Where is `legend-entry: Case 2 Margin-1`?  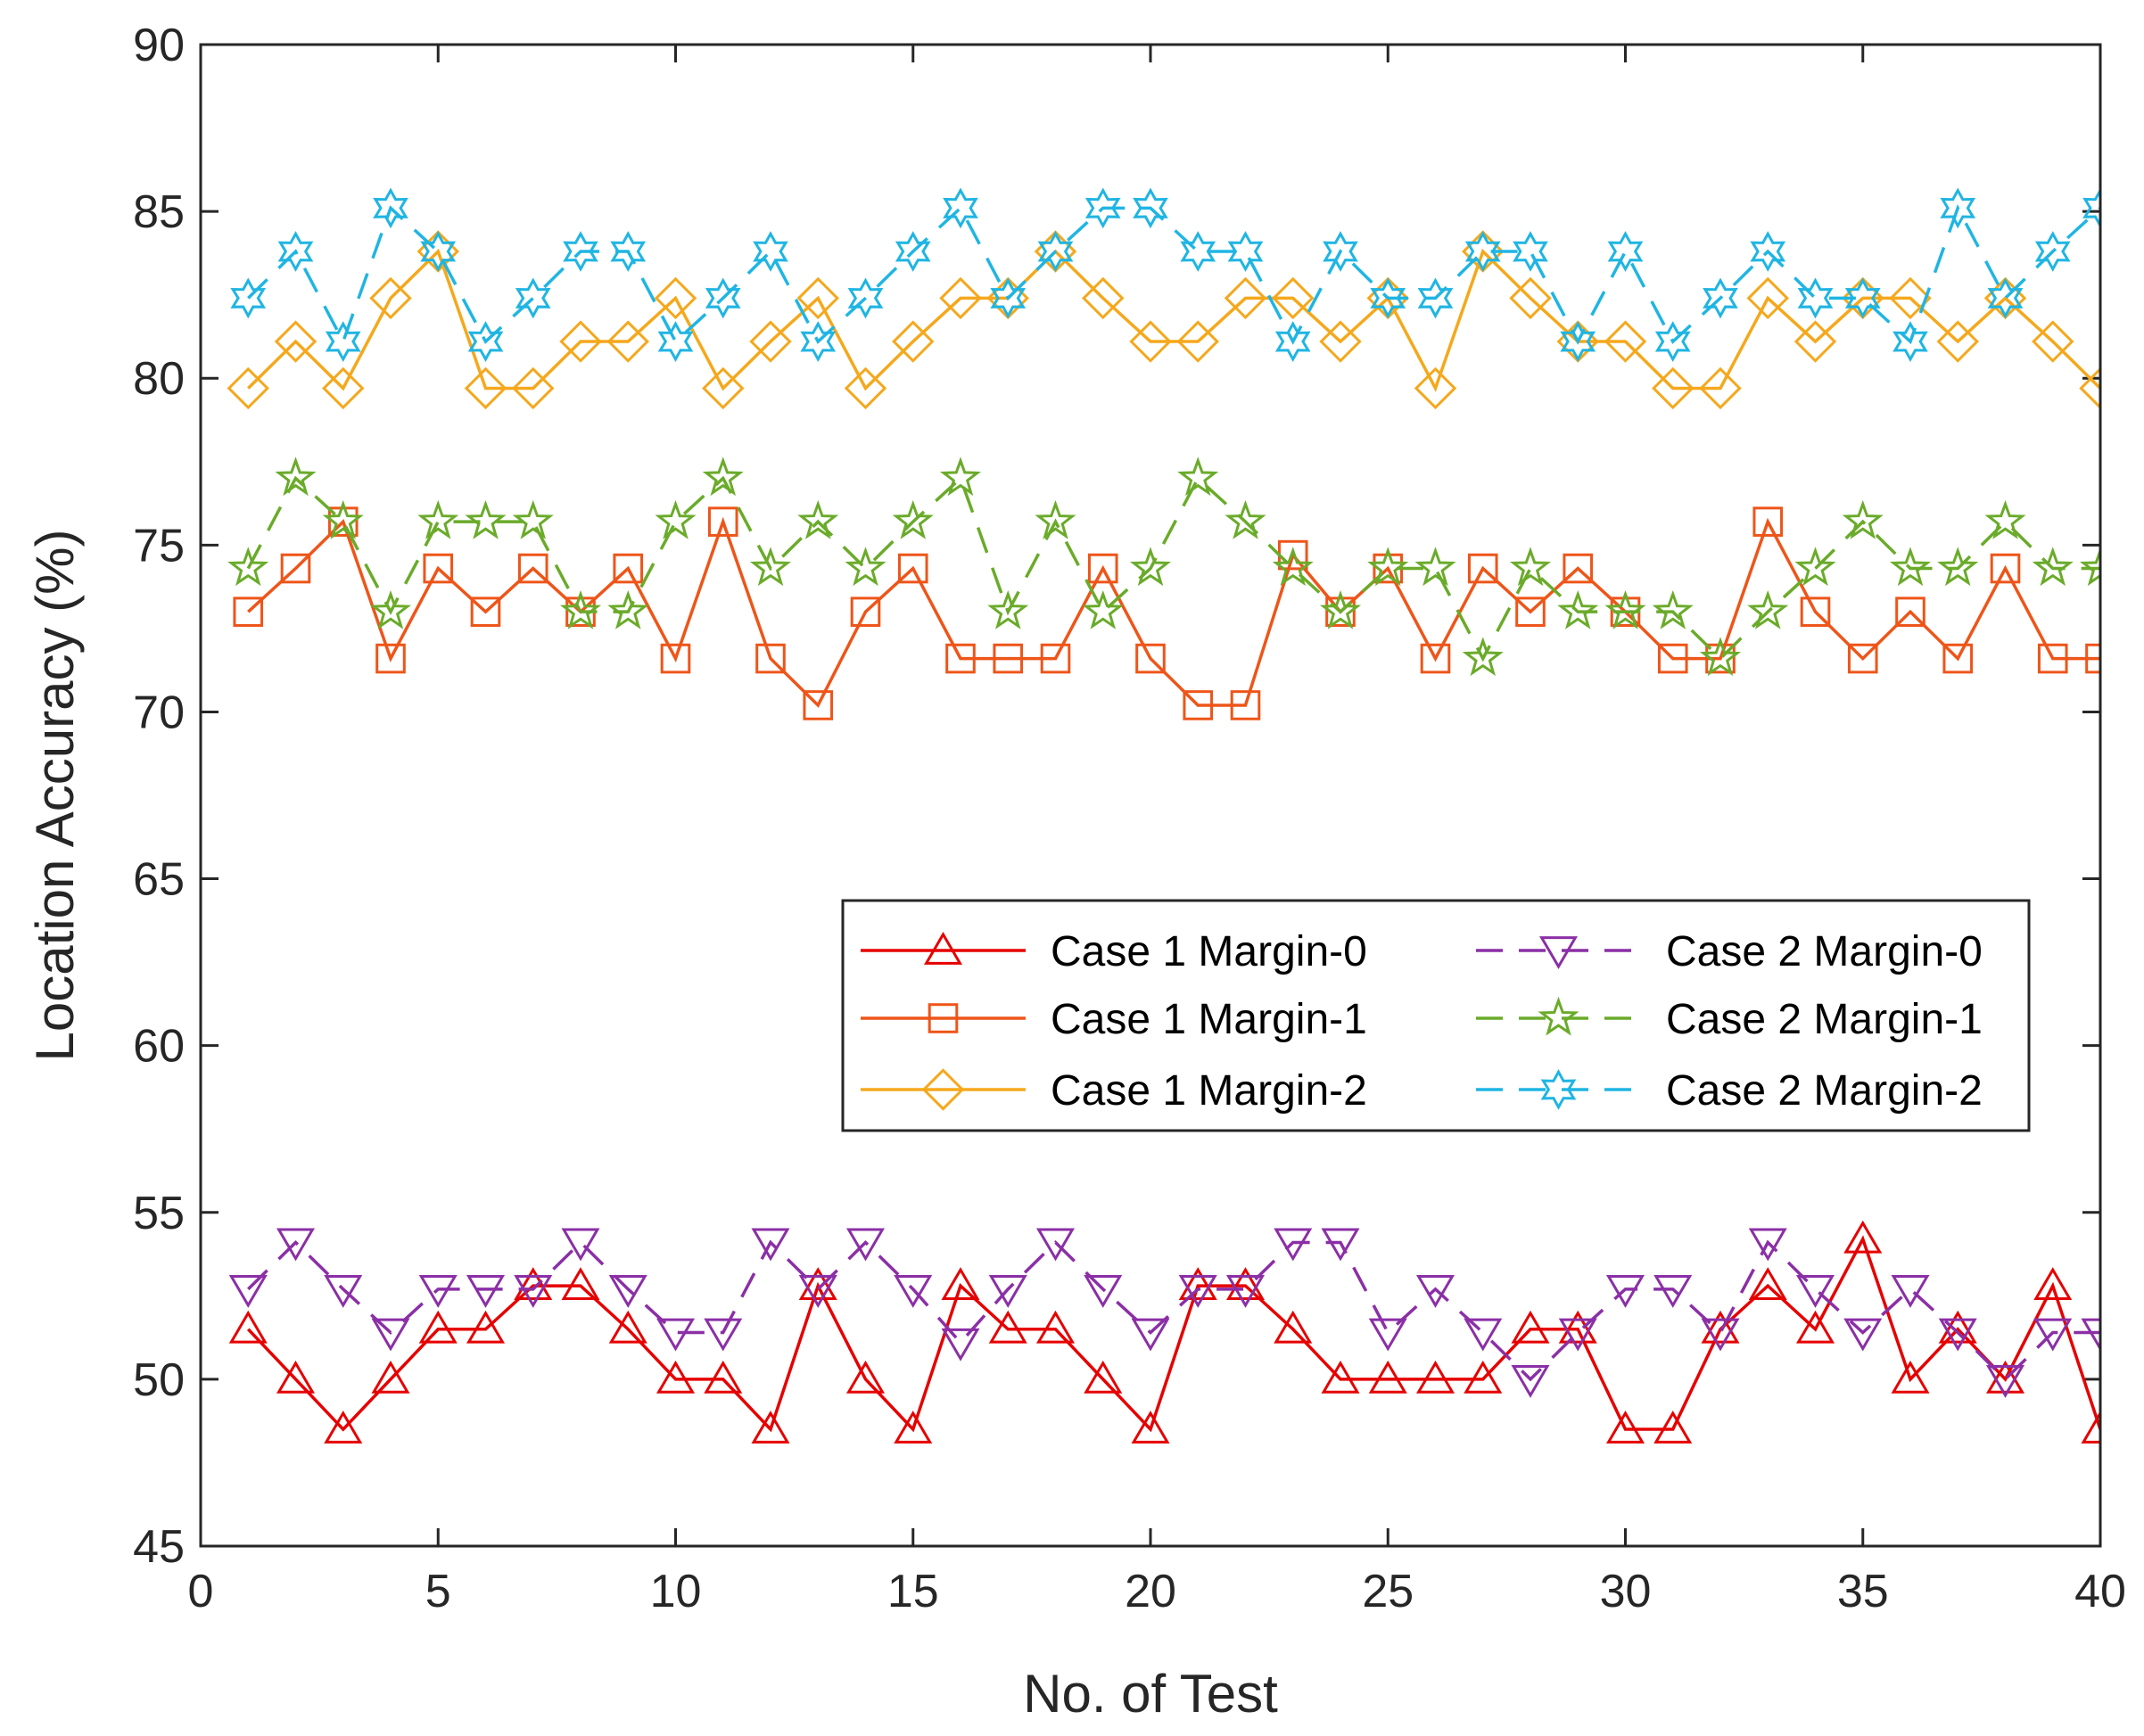 legend-entry: Case 2 Margin-1 is located at coordinates (1729, 1020).